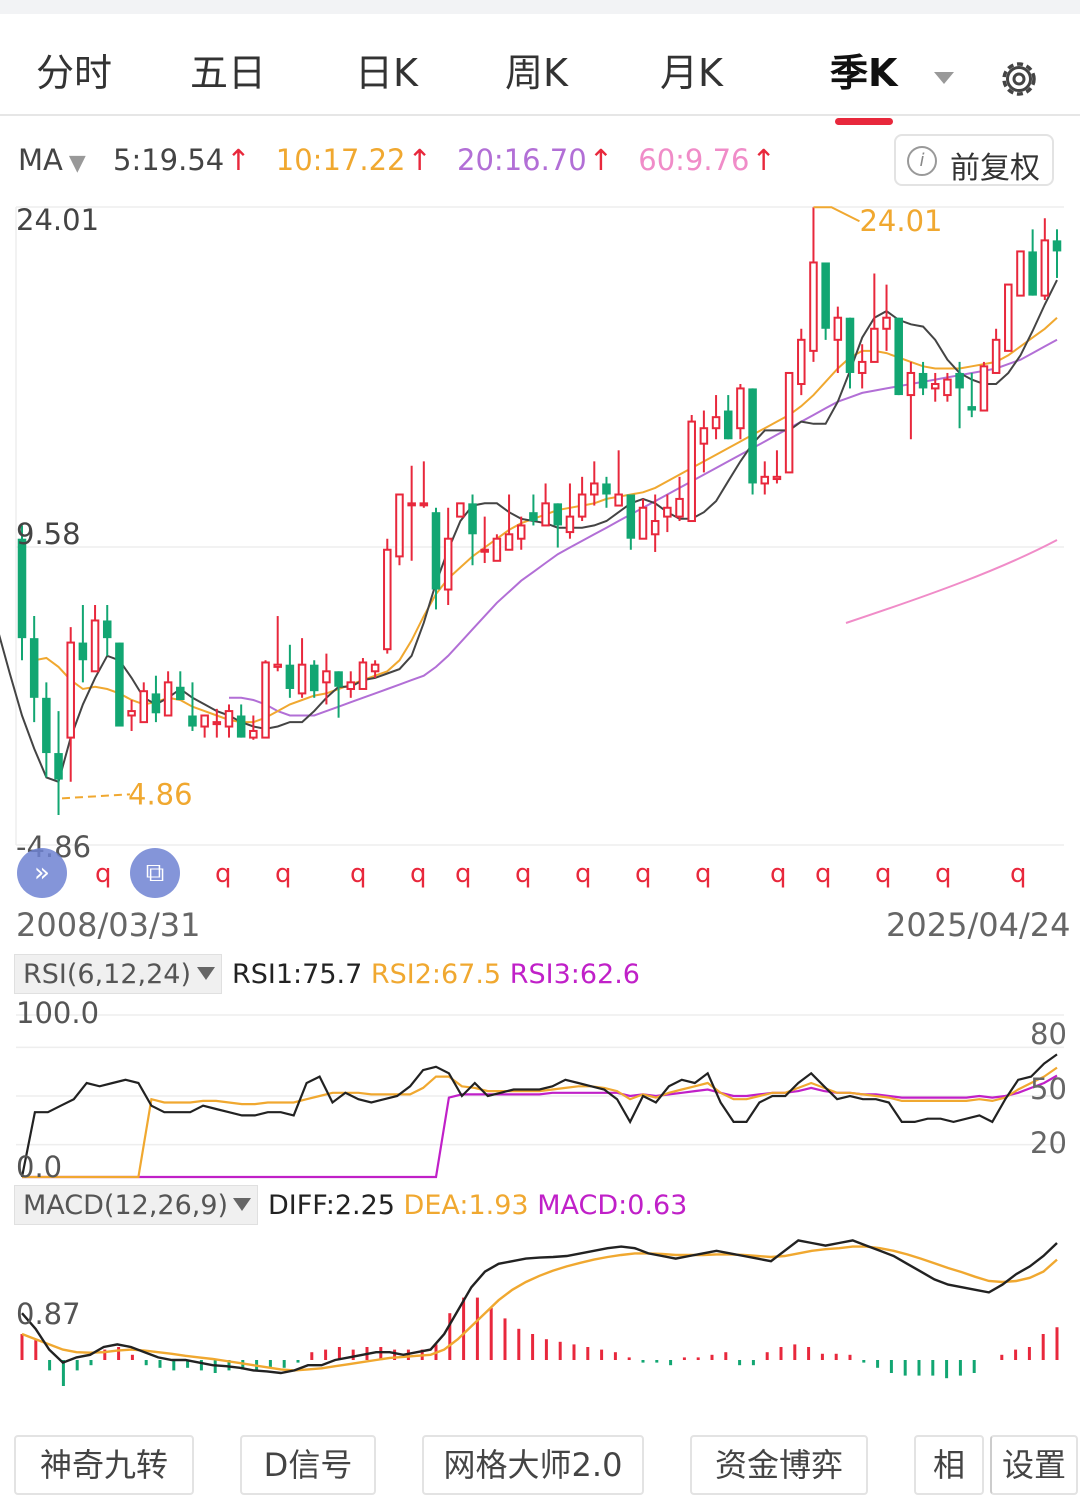 The image size is (1080, 1512). I want to click on rsi-chart, so click(540, 1087).